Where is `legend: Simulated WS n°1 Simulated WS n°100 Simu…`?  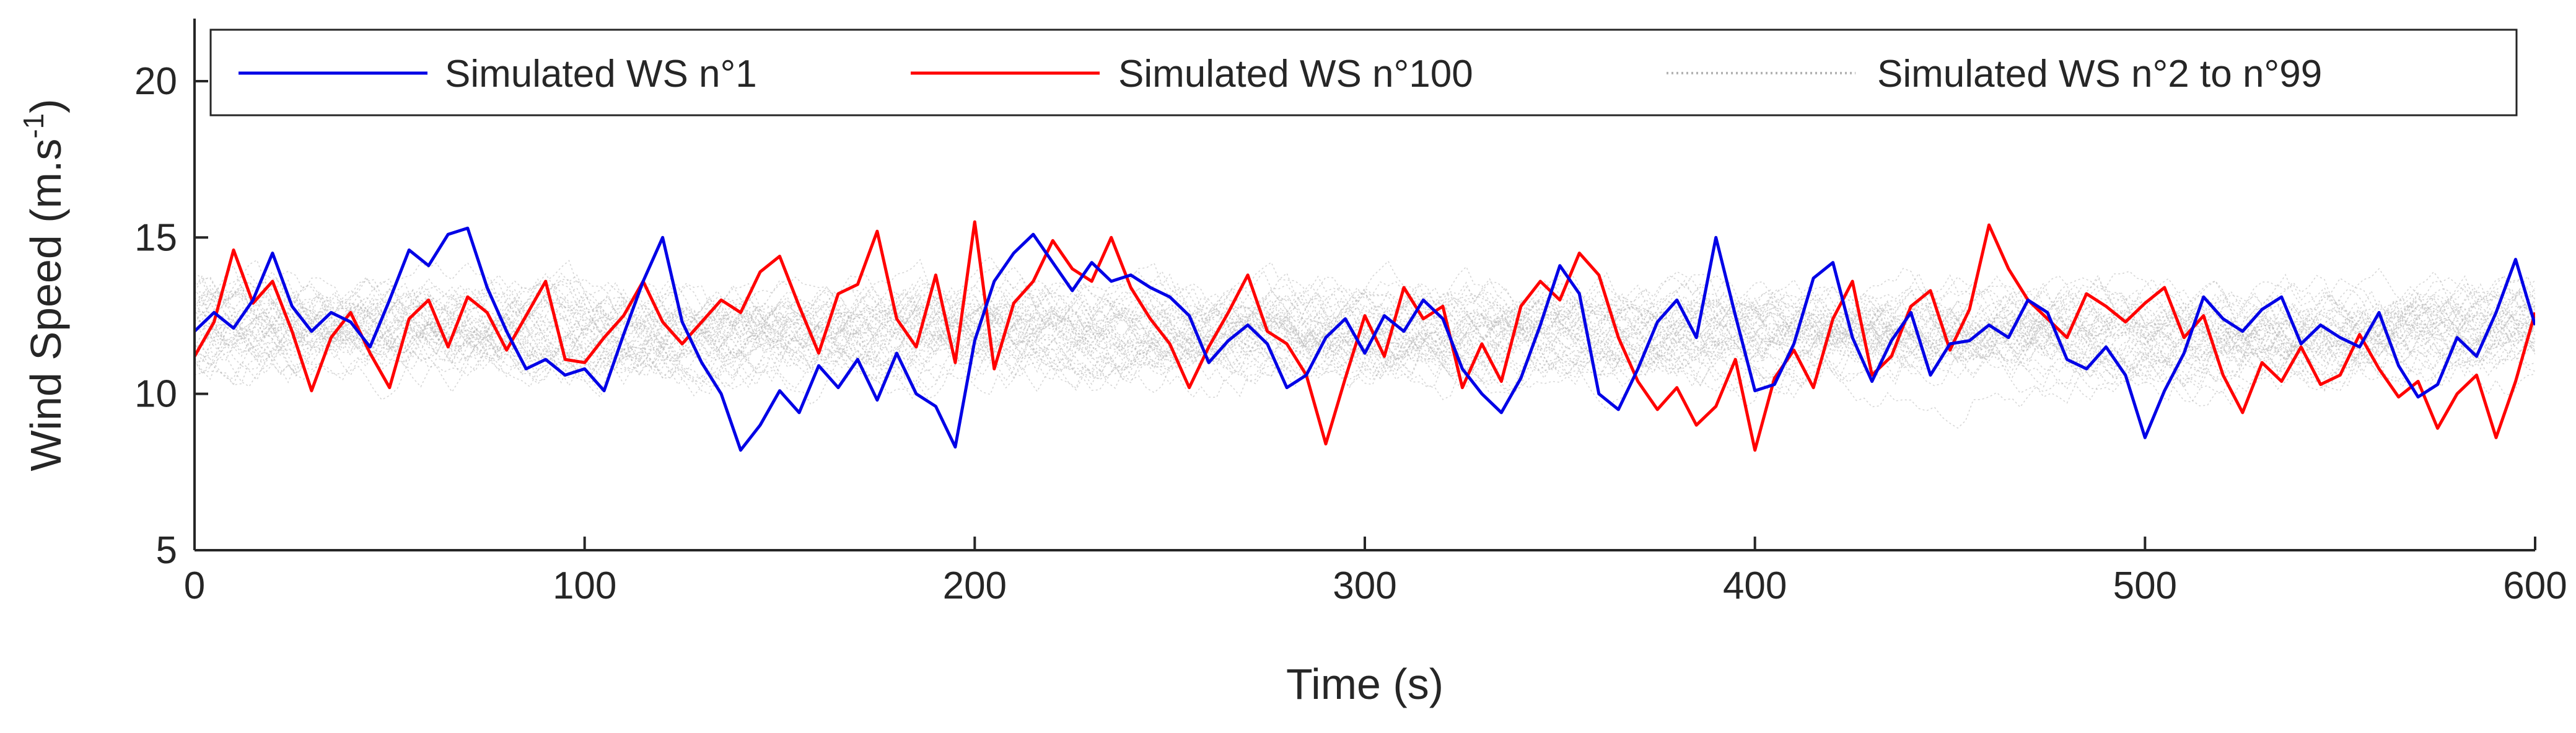 legend: Simulated WS n°1 Simulated WS n°100 Simu… is located at coordinates (1363, 72).